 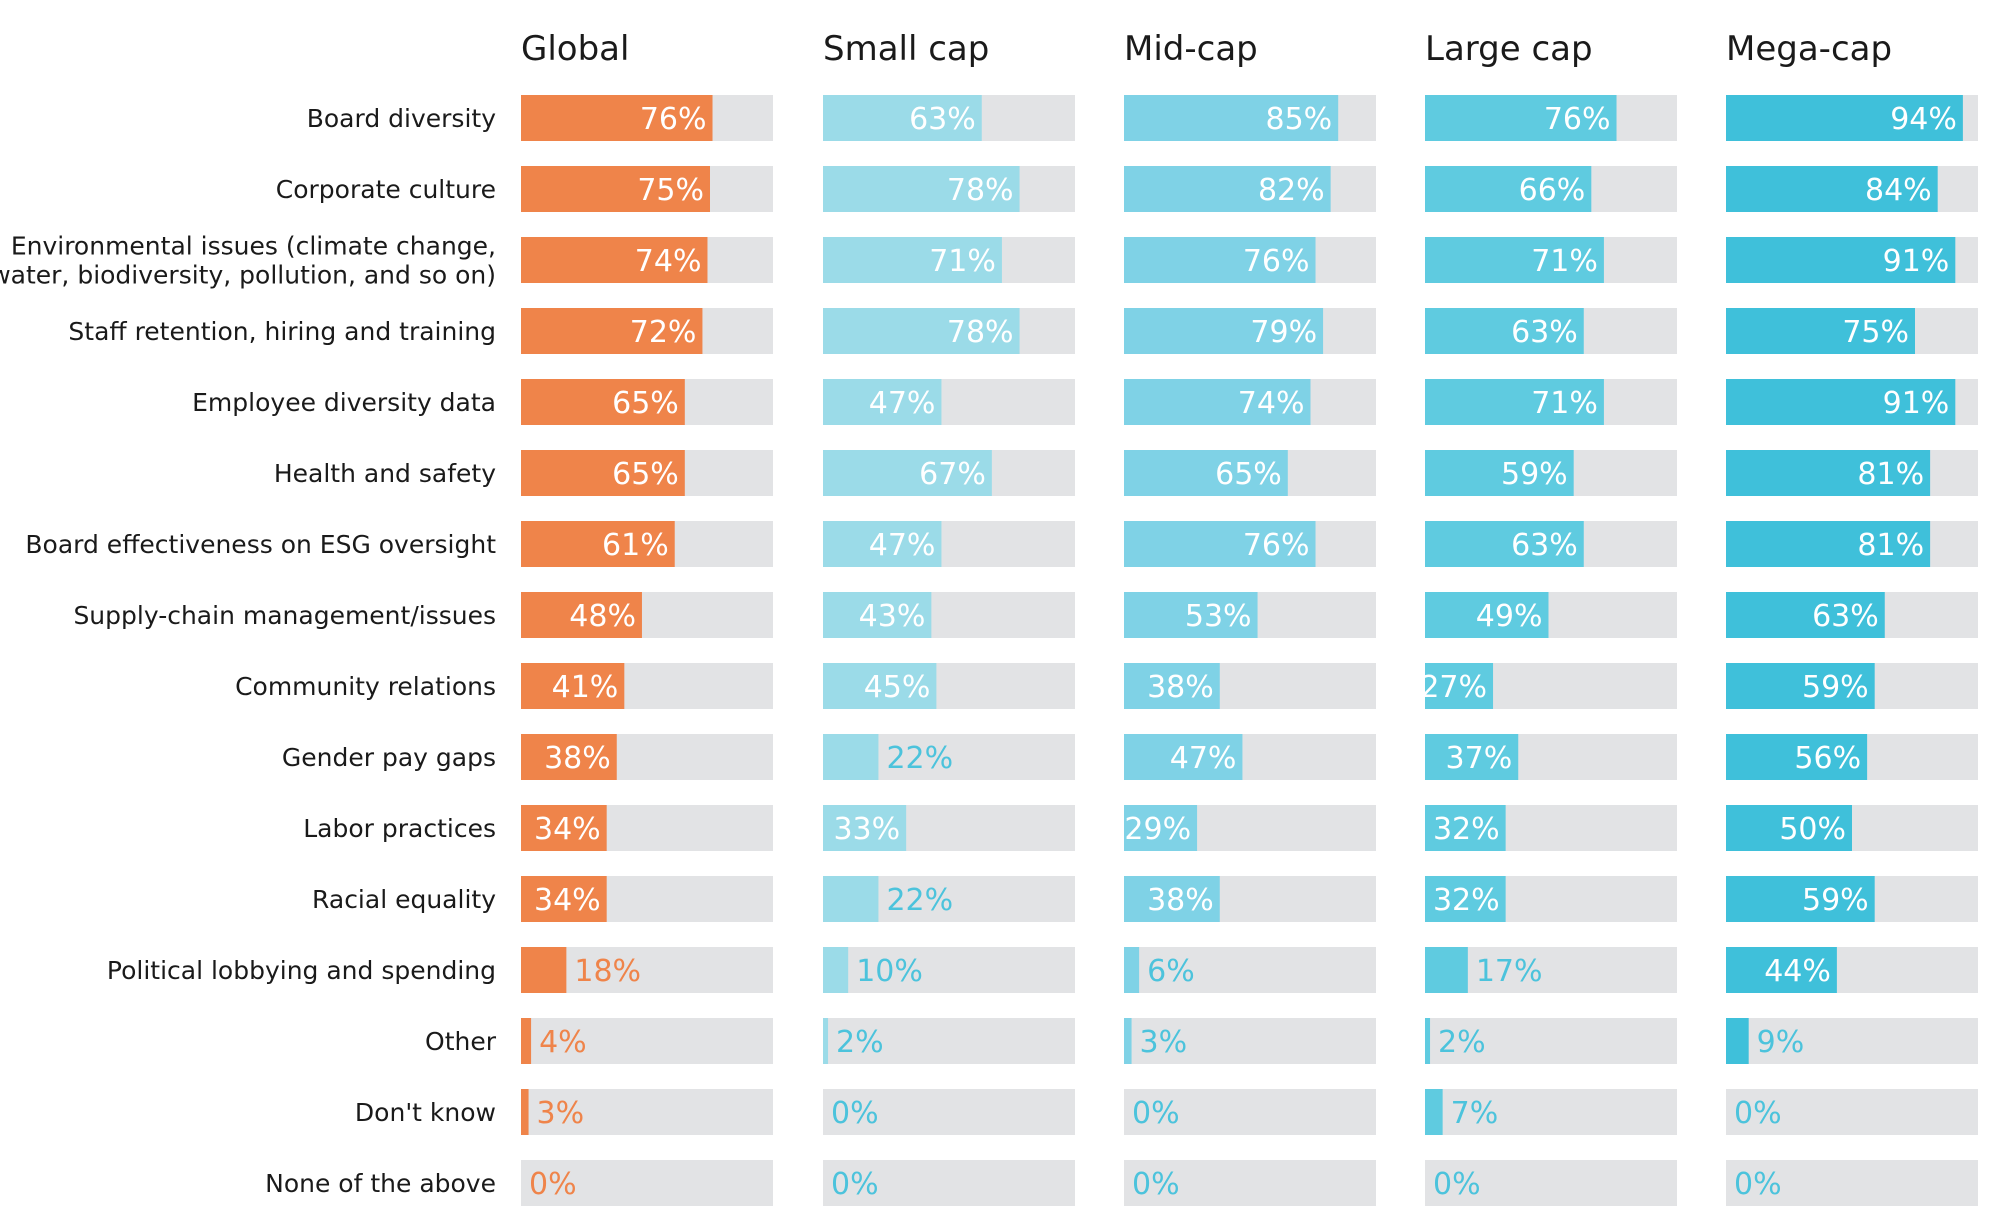 What do you see at coordinates (301, 970) in the screenshot?
I see `category-label: Political lobbying and spending` at bounding box center [301, 970].